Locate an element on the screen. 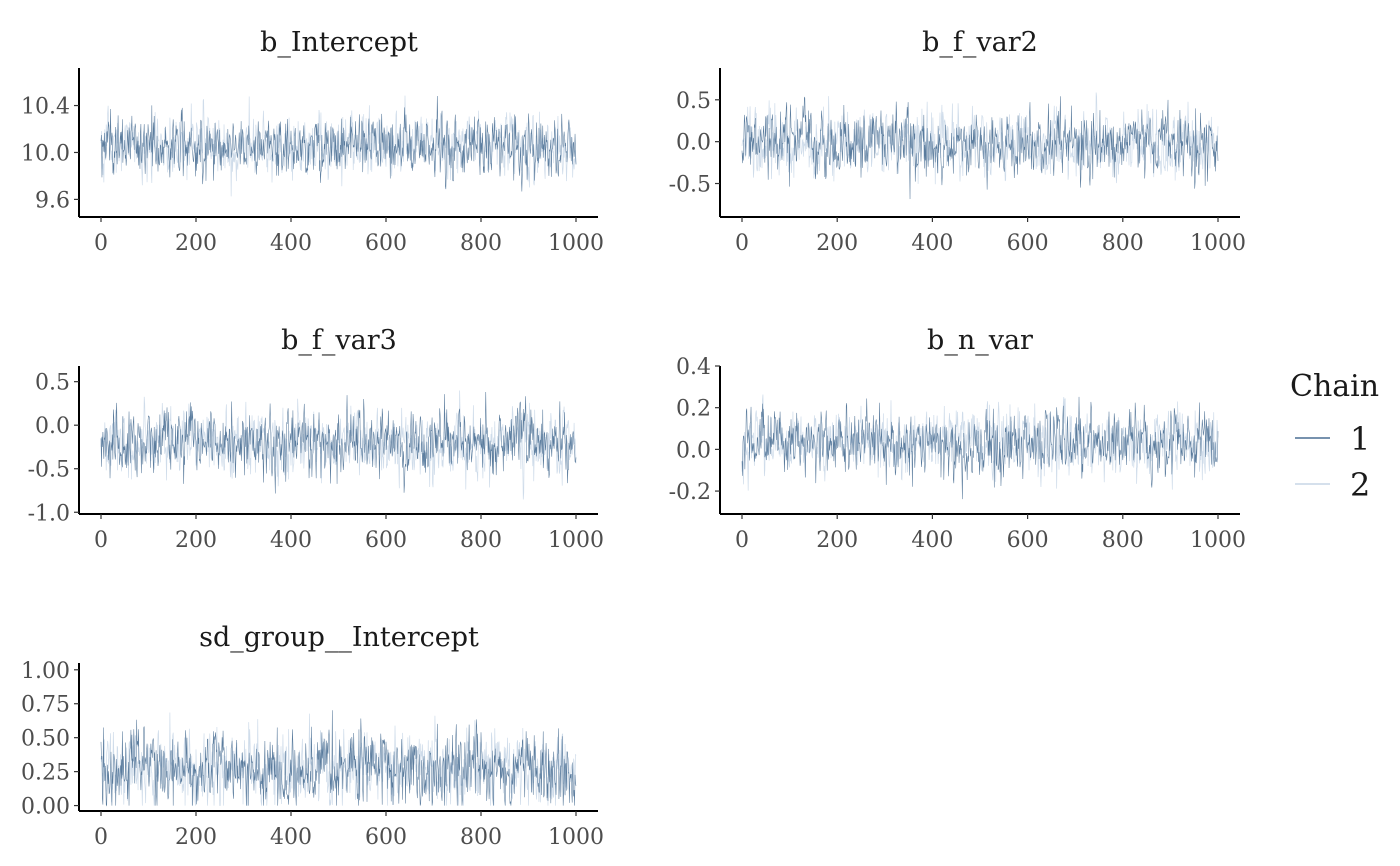 The width and height of the screenshot is (1400, 866). legend-label-chain-1: 1 is located at coordinates (1360, 439).